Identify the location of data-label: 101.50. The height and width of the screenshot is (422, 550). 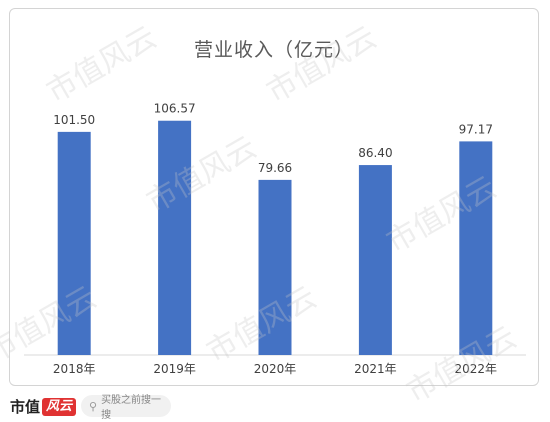
(74, 120).